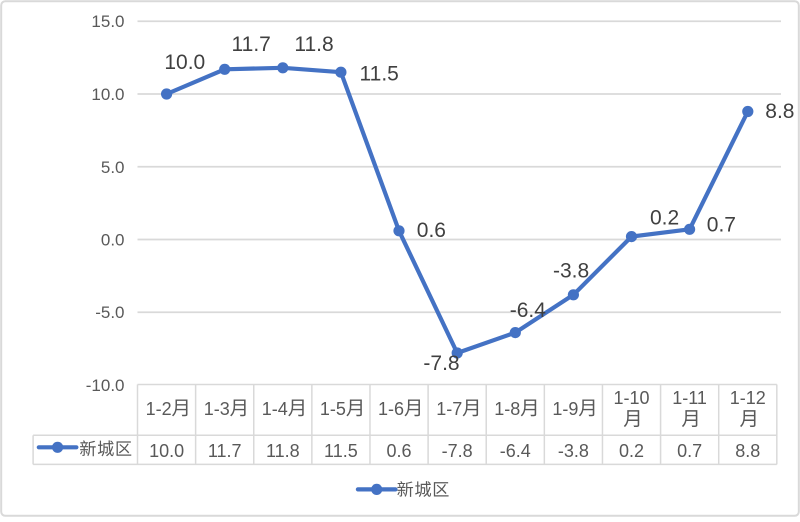 The width and height of the screenshot is (800, 522). What do you see at coordinates (107, 21) in the screenshot?
I see `svg-text: 15.0` at bounding box center [107, 21].